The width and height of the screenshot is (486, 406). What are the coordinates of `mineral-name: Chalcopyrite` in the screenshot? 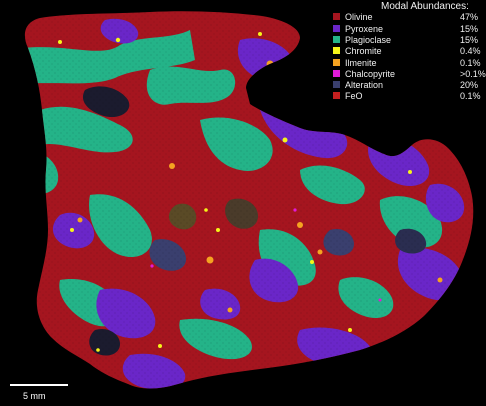 It's located at (370, 74).